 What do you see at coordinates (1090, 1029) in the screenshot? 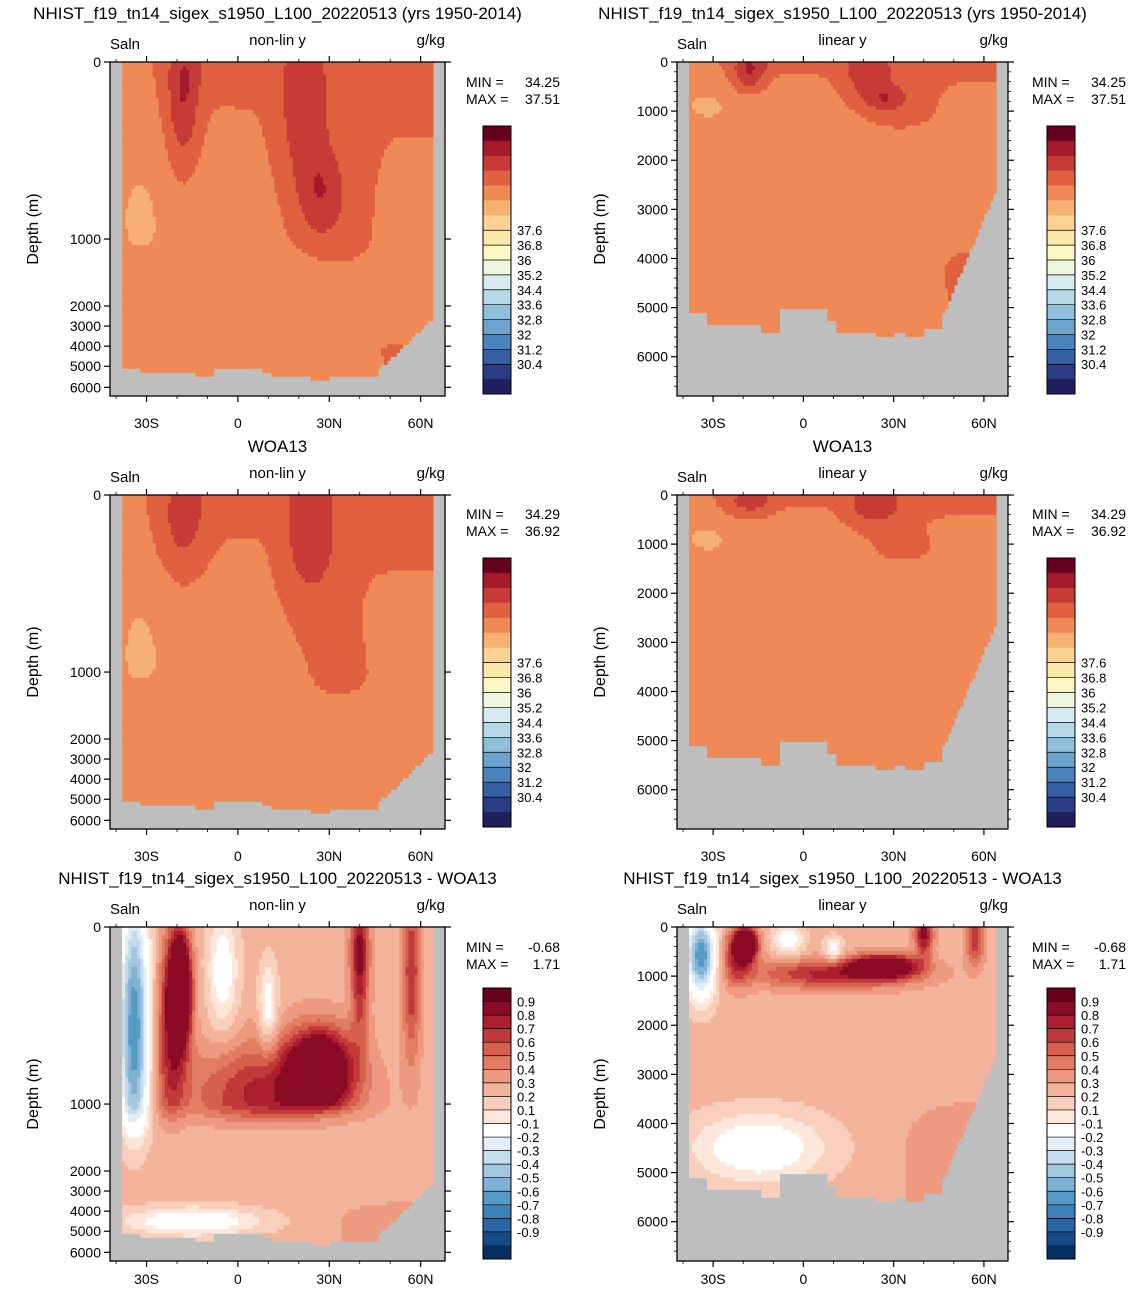
I see `colorbar-label: 0.7` at bounding box center [1090, 1029].